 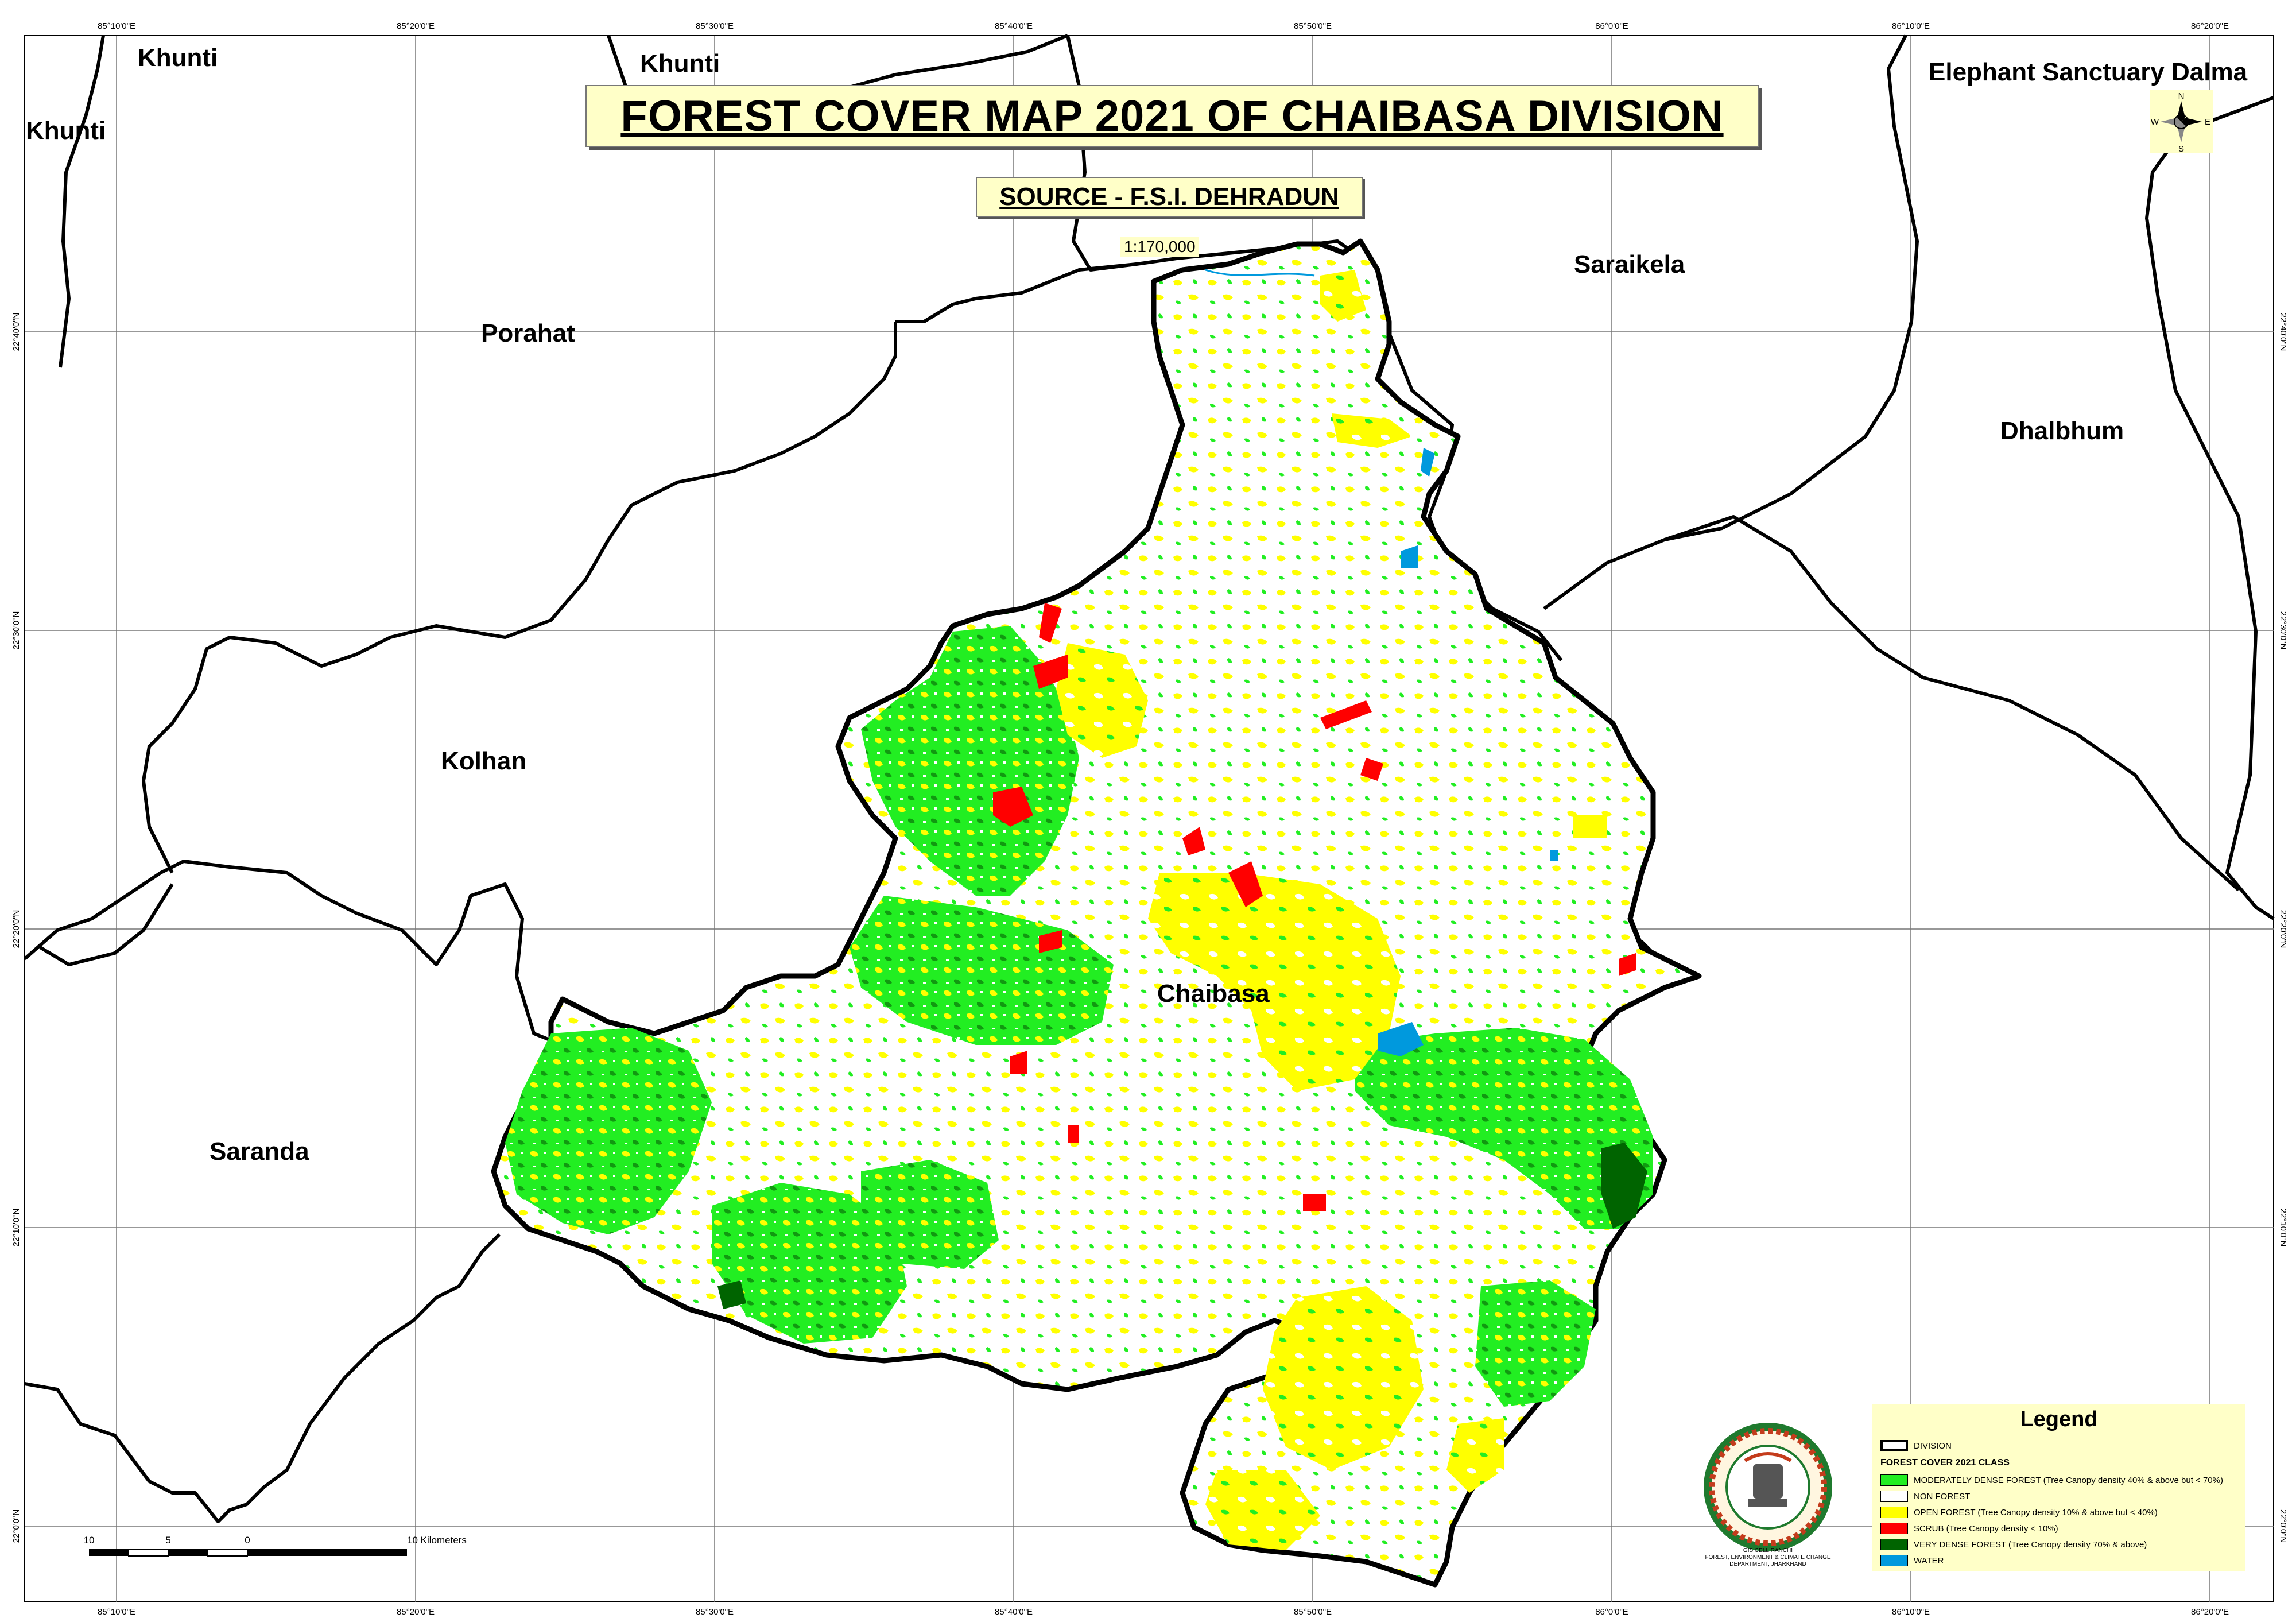 I want to click on tick-left-3: 22°10'0"N, so click(x=16, y=1228).